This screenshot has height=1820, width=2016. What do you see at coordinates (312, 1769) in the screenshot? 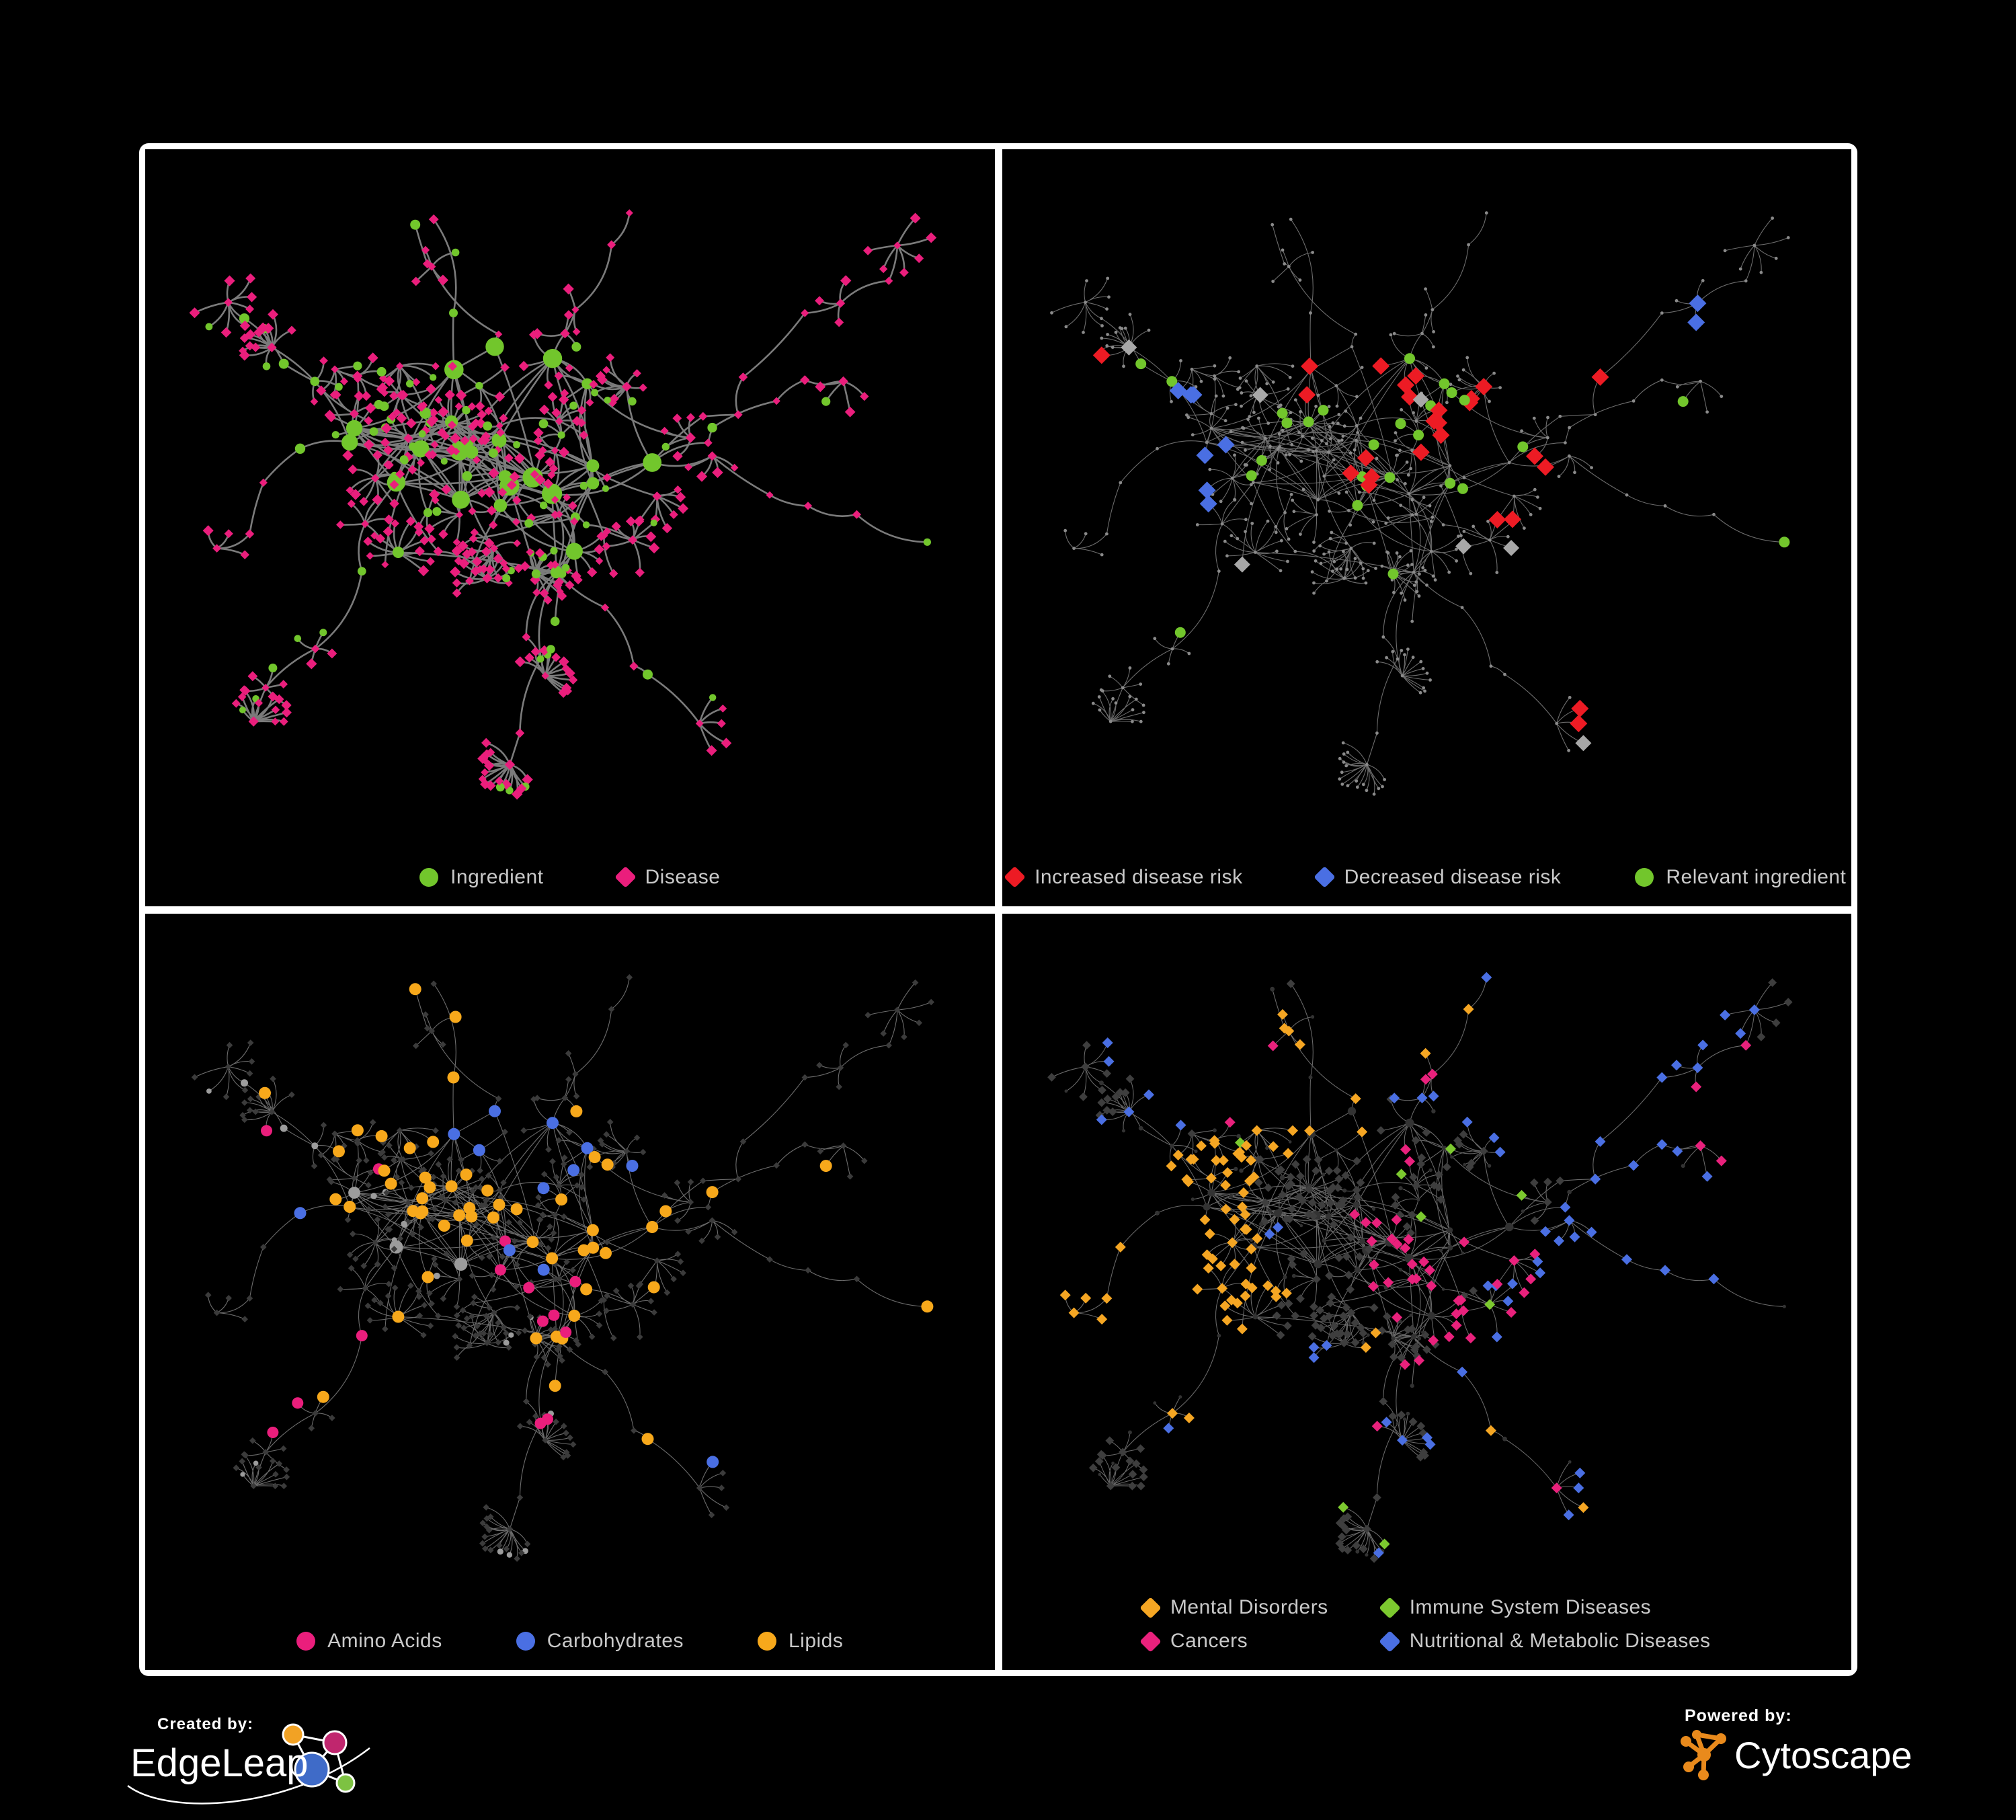
I see `edgeleap-node-blue` at bounding box center [312, 1769].